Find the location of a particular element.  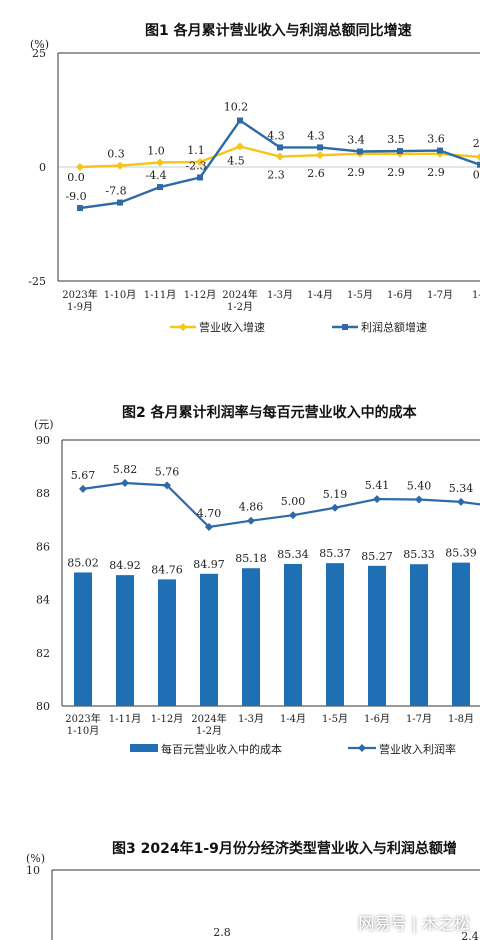

chart-1-xtick-label: 1-7月 is located at coordinates (440, 295).